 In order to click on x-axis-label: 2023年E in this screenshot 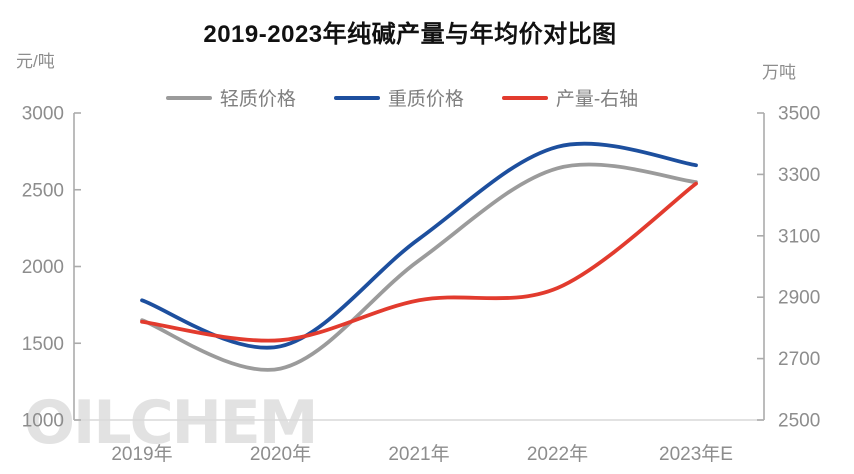, I will do `click(696, 454)`.